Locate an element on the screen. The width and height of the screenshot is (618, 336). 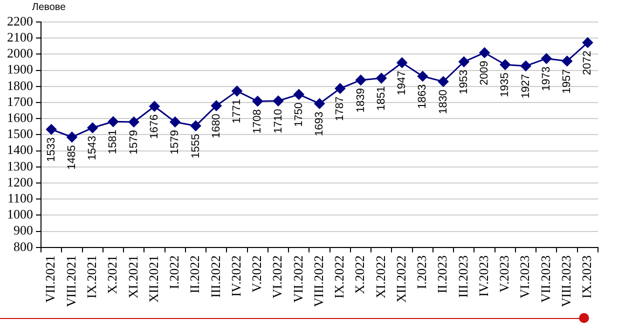
x-tick-label: IV.2023 is located at coordinates (483, 276).